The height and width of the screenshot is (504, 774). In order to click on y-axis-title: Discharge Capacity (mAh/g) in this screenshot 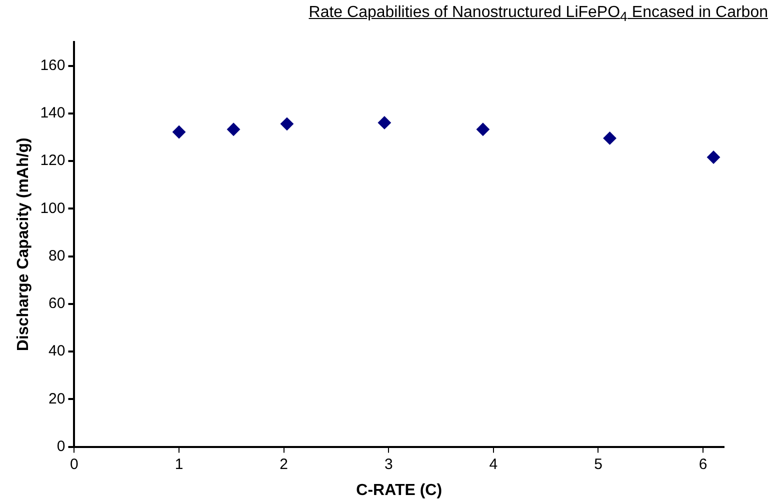, I will do `click(23, 245)`.